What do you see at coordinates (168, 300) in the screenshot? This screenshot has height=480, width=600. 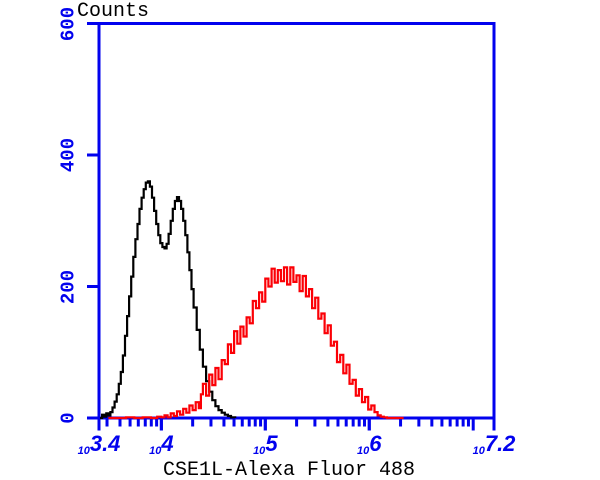 I see `series-curve-unstained-control` at bounding box center [168, 300].